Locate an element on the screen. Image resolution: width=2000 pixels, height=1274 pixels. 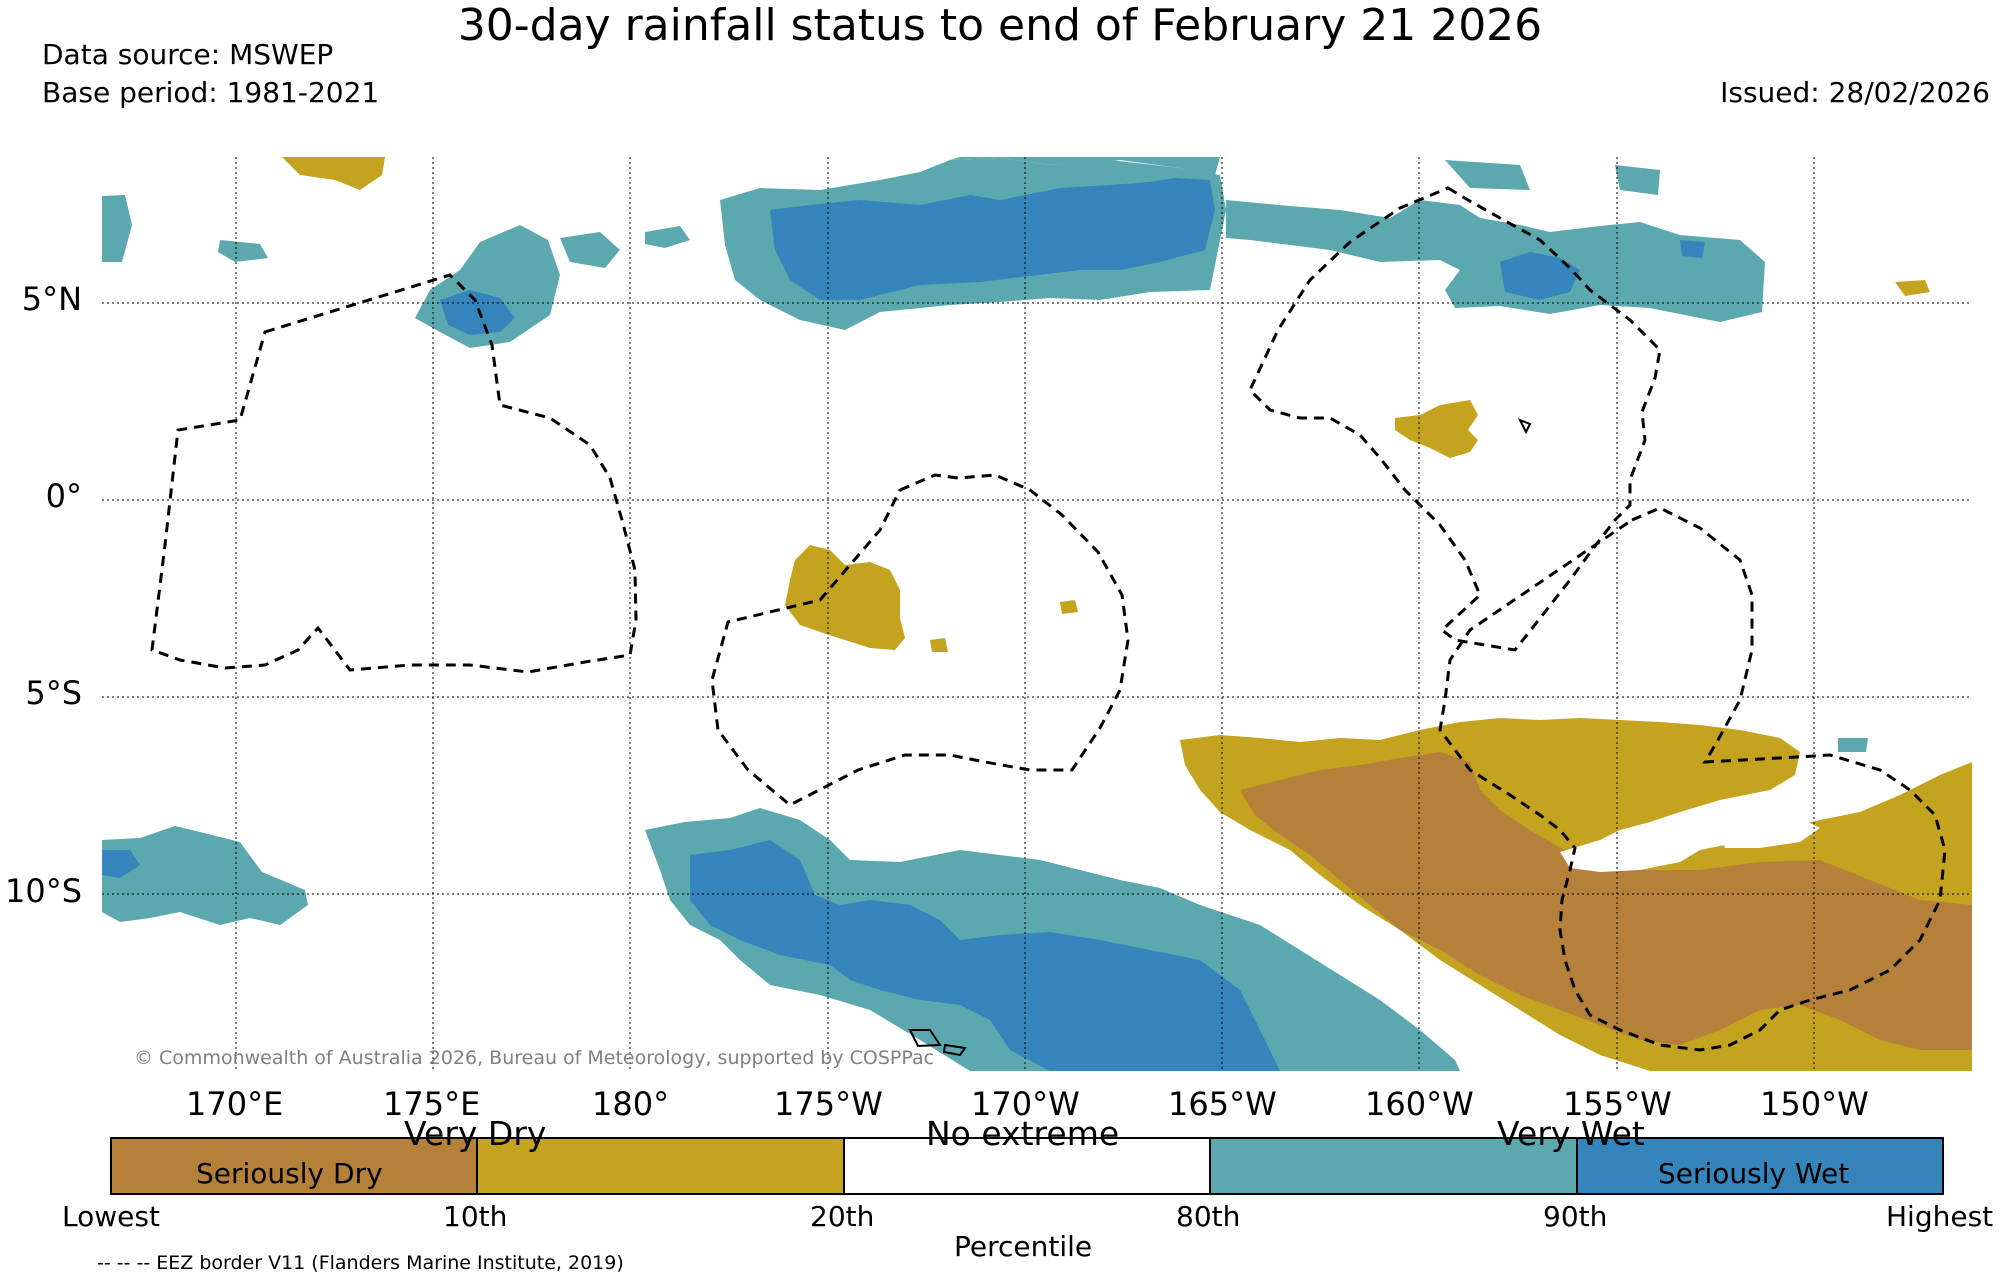
seriously-wet-north-east is located at coordinates (1540, 276).